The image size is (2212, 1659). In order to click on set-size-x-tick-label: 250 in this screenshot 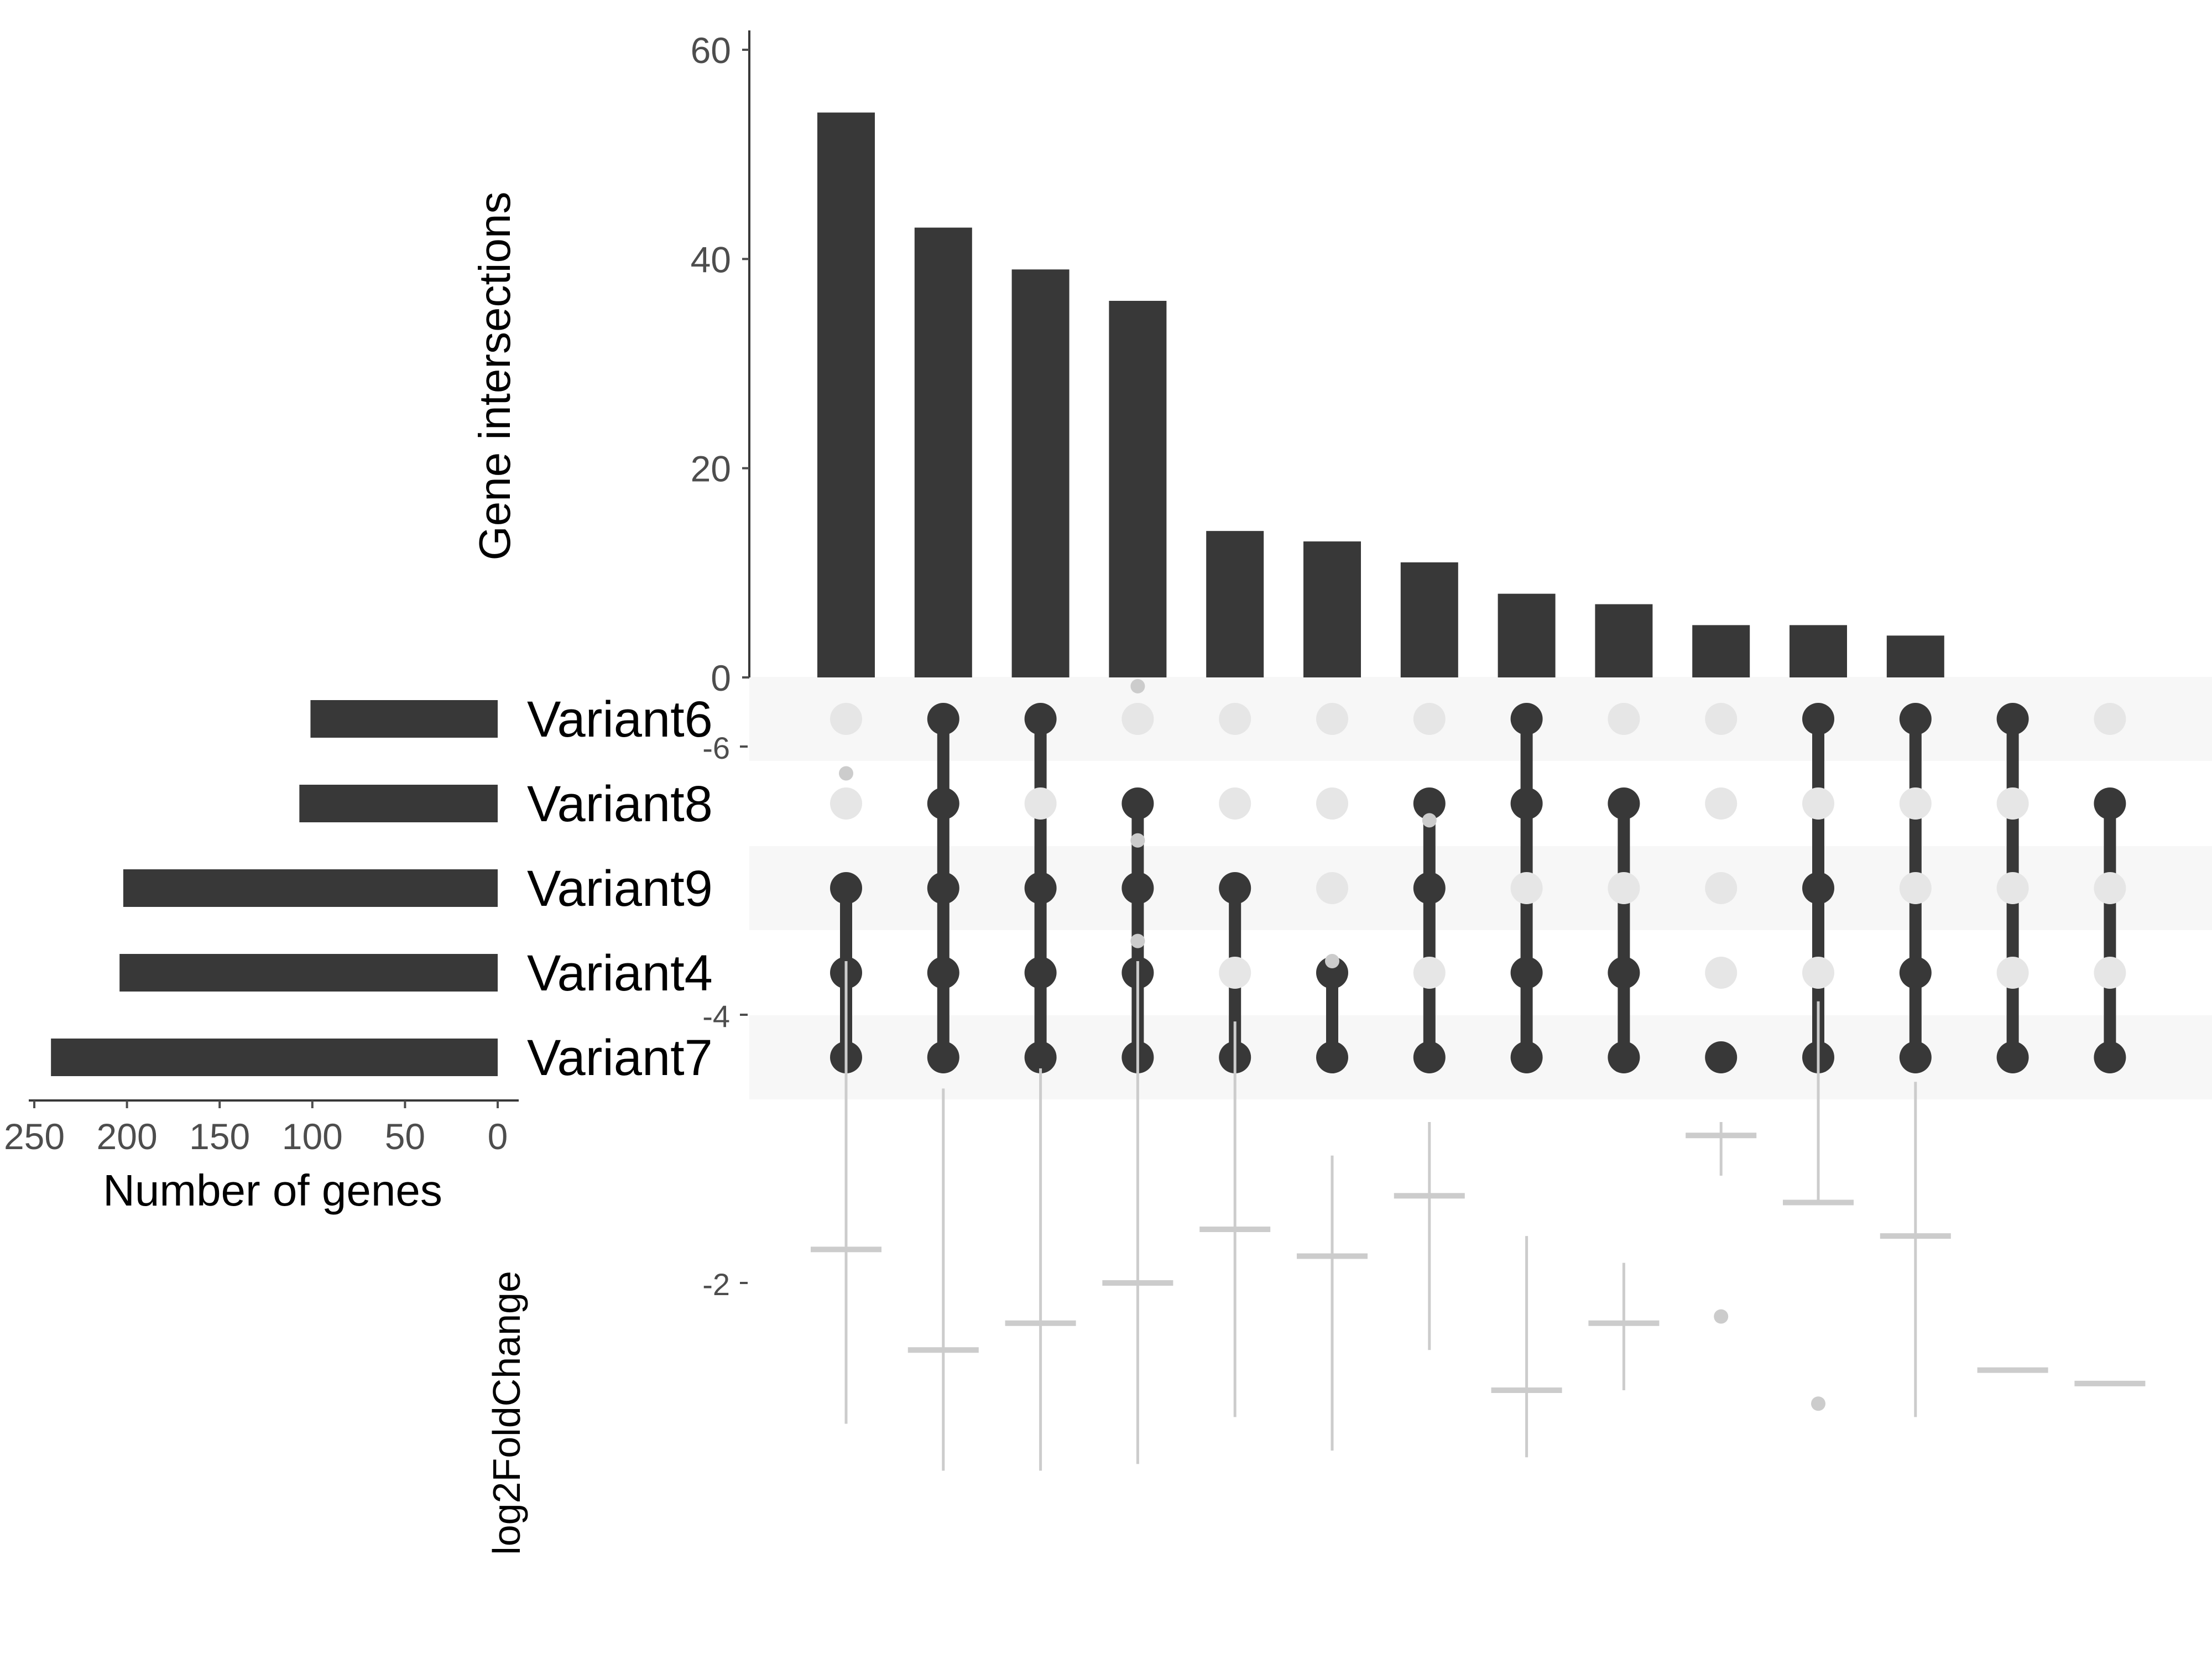, I will do `click(34, 1137)`.